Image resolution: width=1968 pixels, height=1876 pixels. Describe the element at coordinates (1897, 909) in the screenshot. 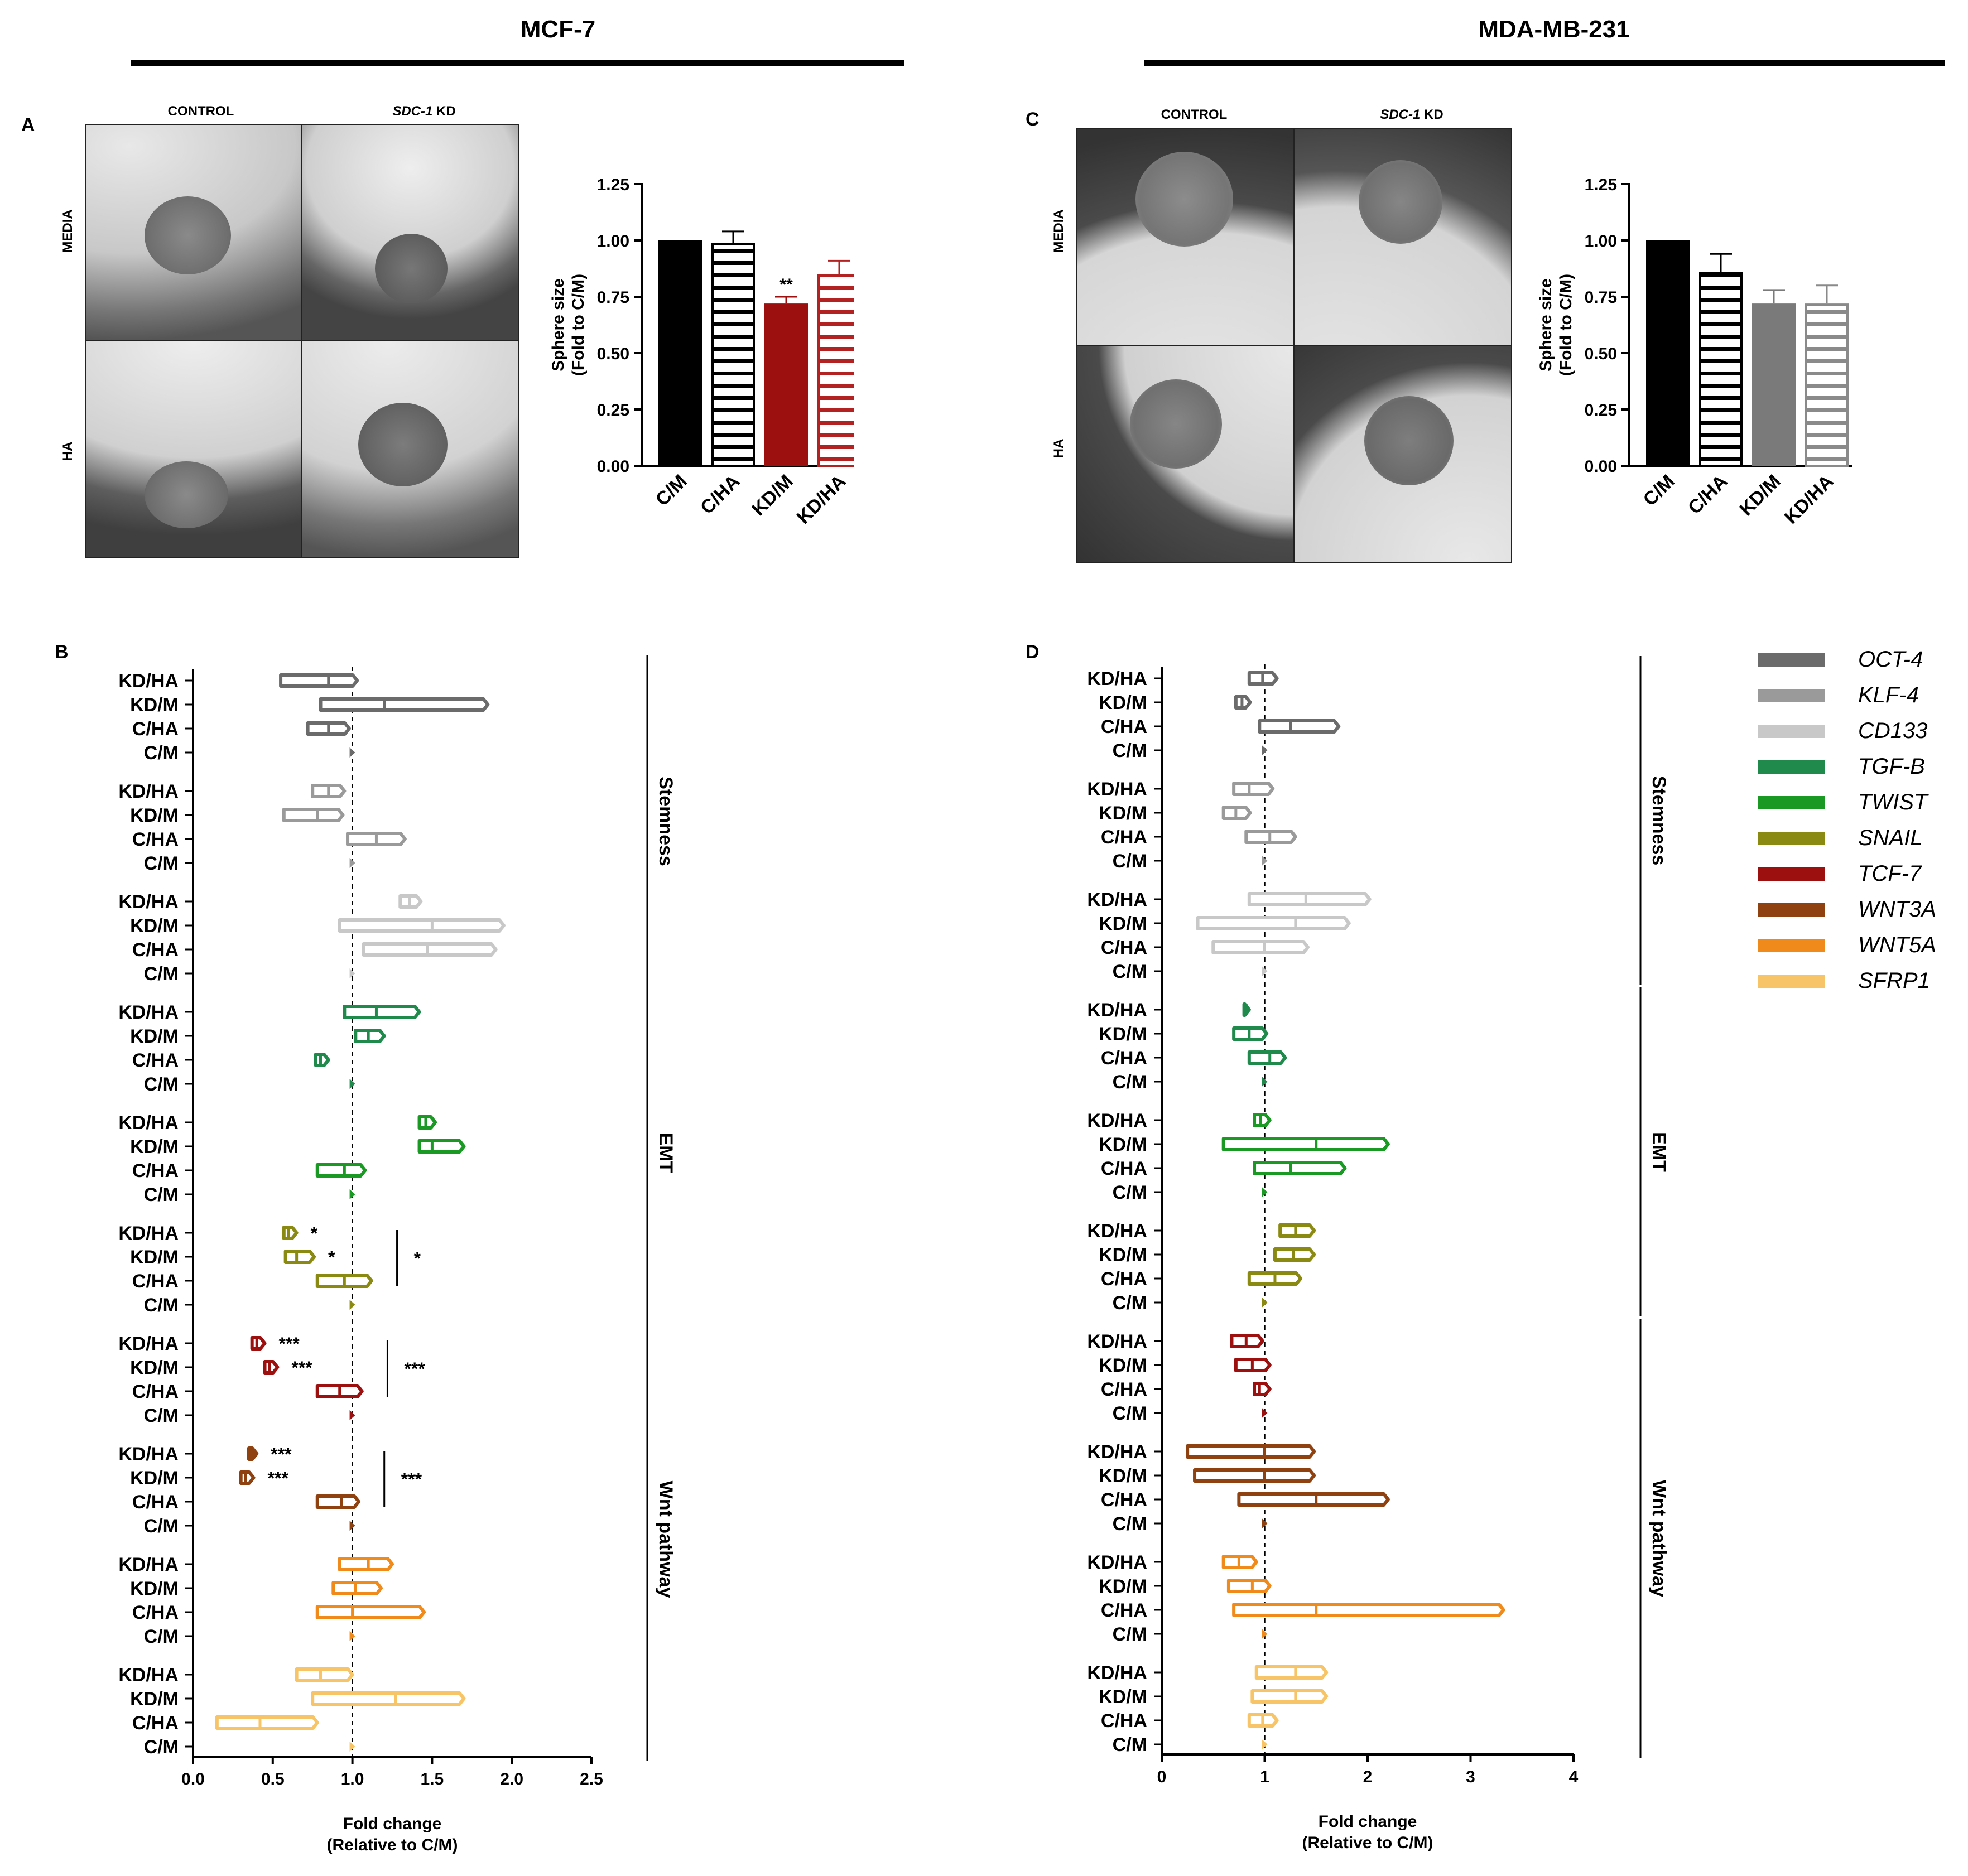

I see `legend-label: WNT3A` at that location.